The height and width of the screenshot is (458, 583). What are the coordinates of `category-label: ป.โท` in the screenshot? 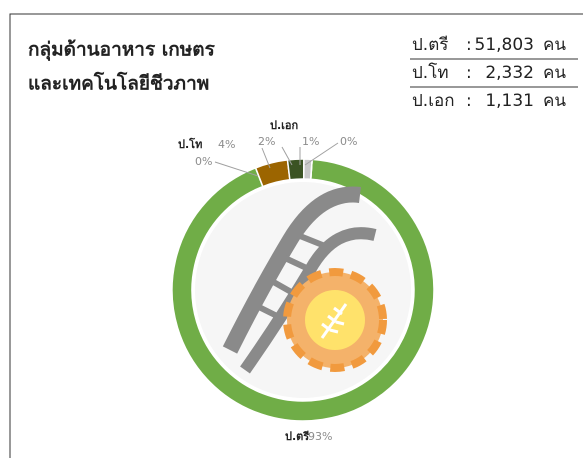 It's located at (190, 144).